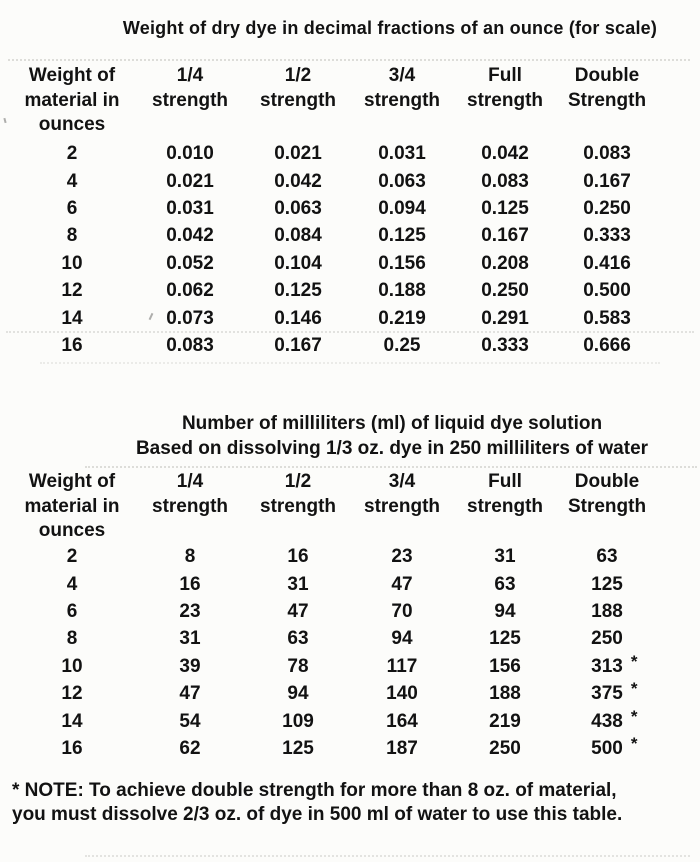 The width and height of the screenshot is (700, 862). I want to click on value-cell: 62, so click(190, 748).